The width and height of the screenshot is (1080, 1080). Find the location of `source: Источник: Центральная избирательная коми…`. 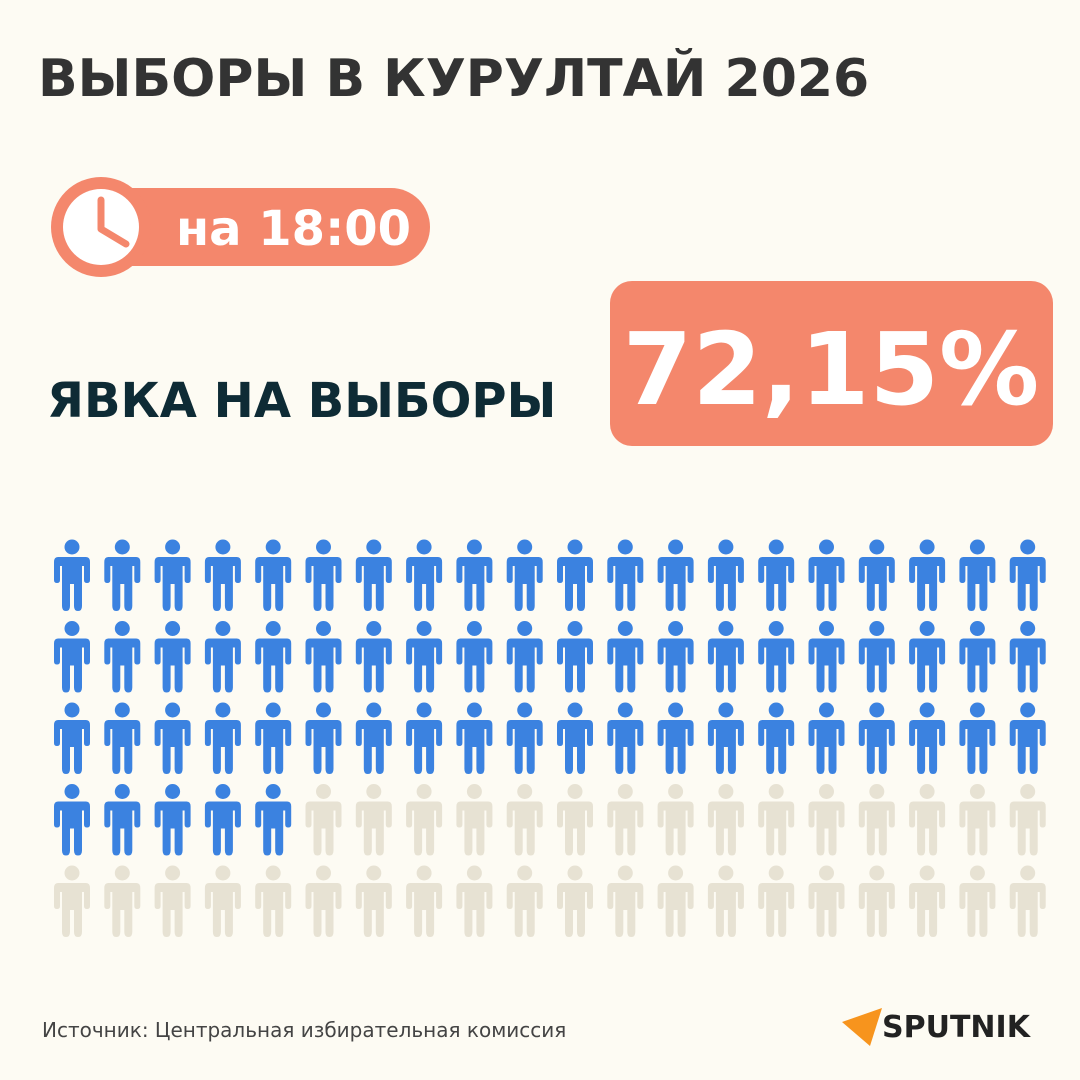

source: Источник: Центральная избирательная коми… is located at coordinates (304, 1030).